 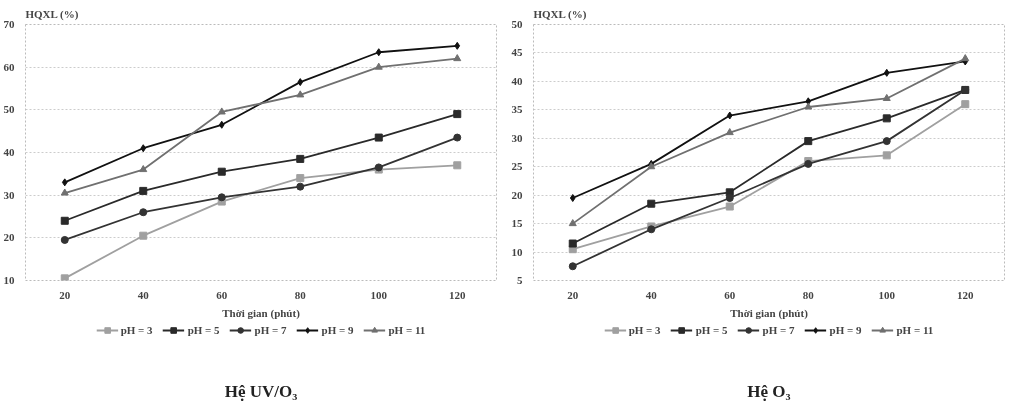 I want to click on y-tick-label: 15, so click(x=517, y=223).